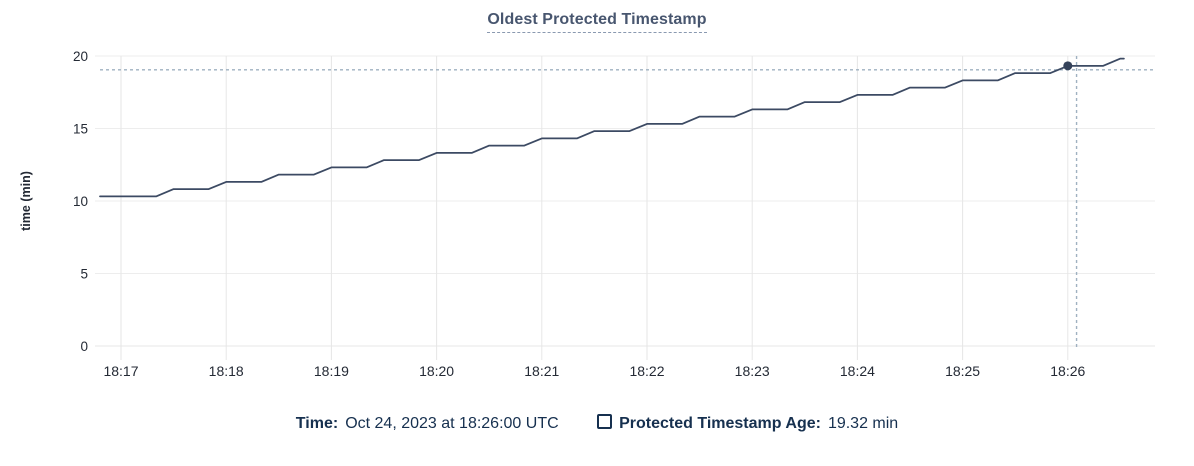  What do you see at coordinates (646, 371) in the screenshot?
I see `x-tick-label: 18:22` at bounding box center [646, 371].